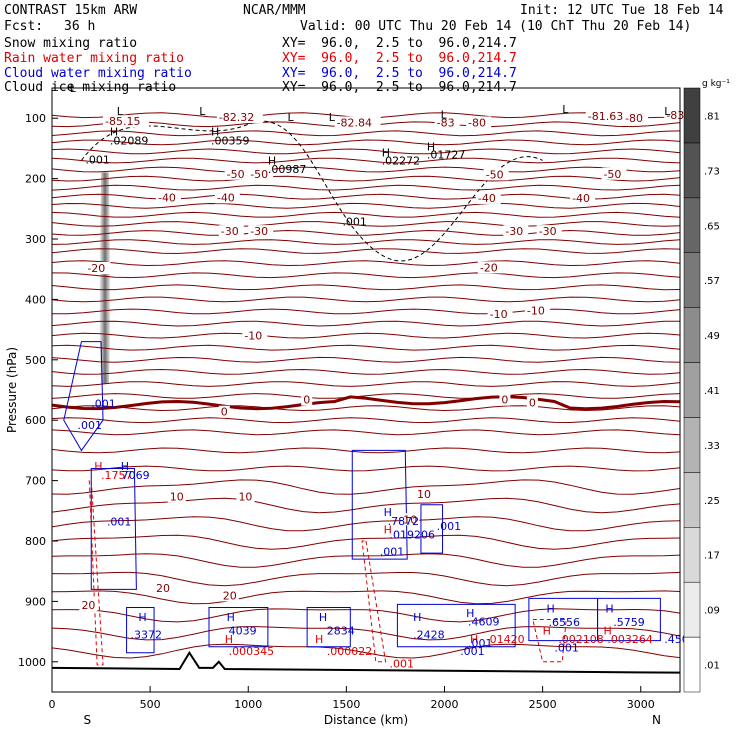 Image resolution: width=740 pixels, height=740 pixels. What do you see at coordinates (404, 521) in the screenshot?
I see `maximum-label: .7872` at bounding box center [404, 521].